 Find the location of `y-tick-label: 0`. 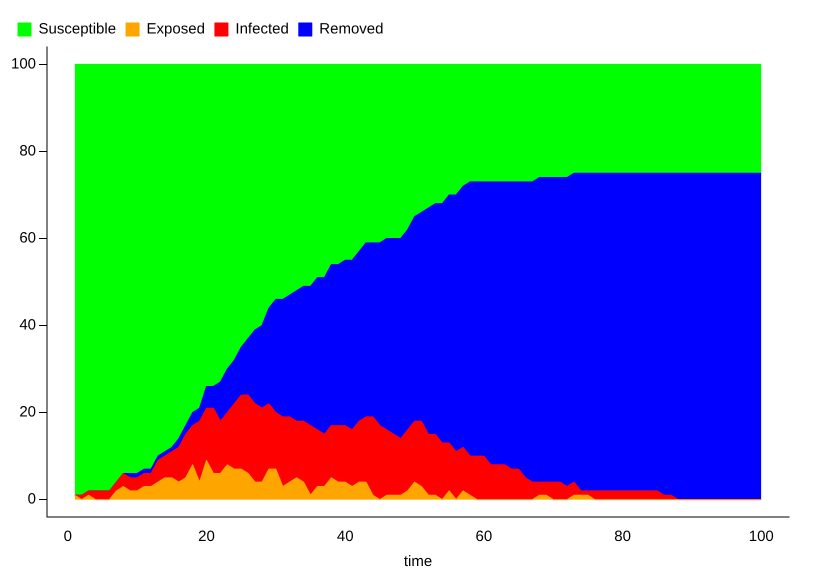

y-tick-label: 0 is located at coordinates (32, 499).